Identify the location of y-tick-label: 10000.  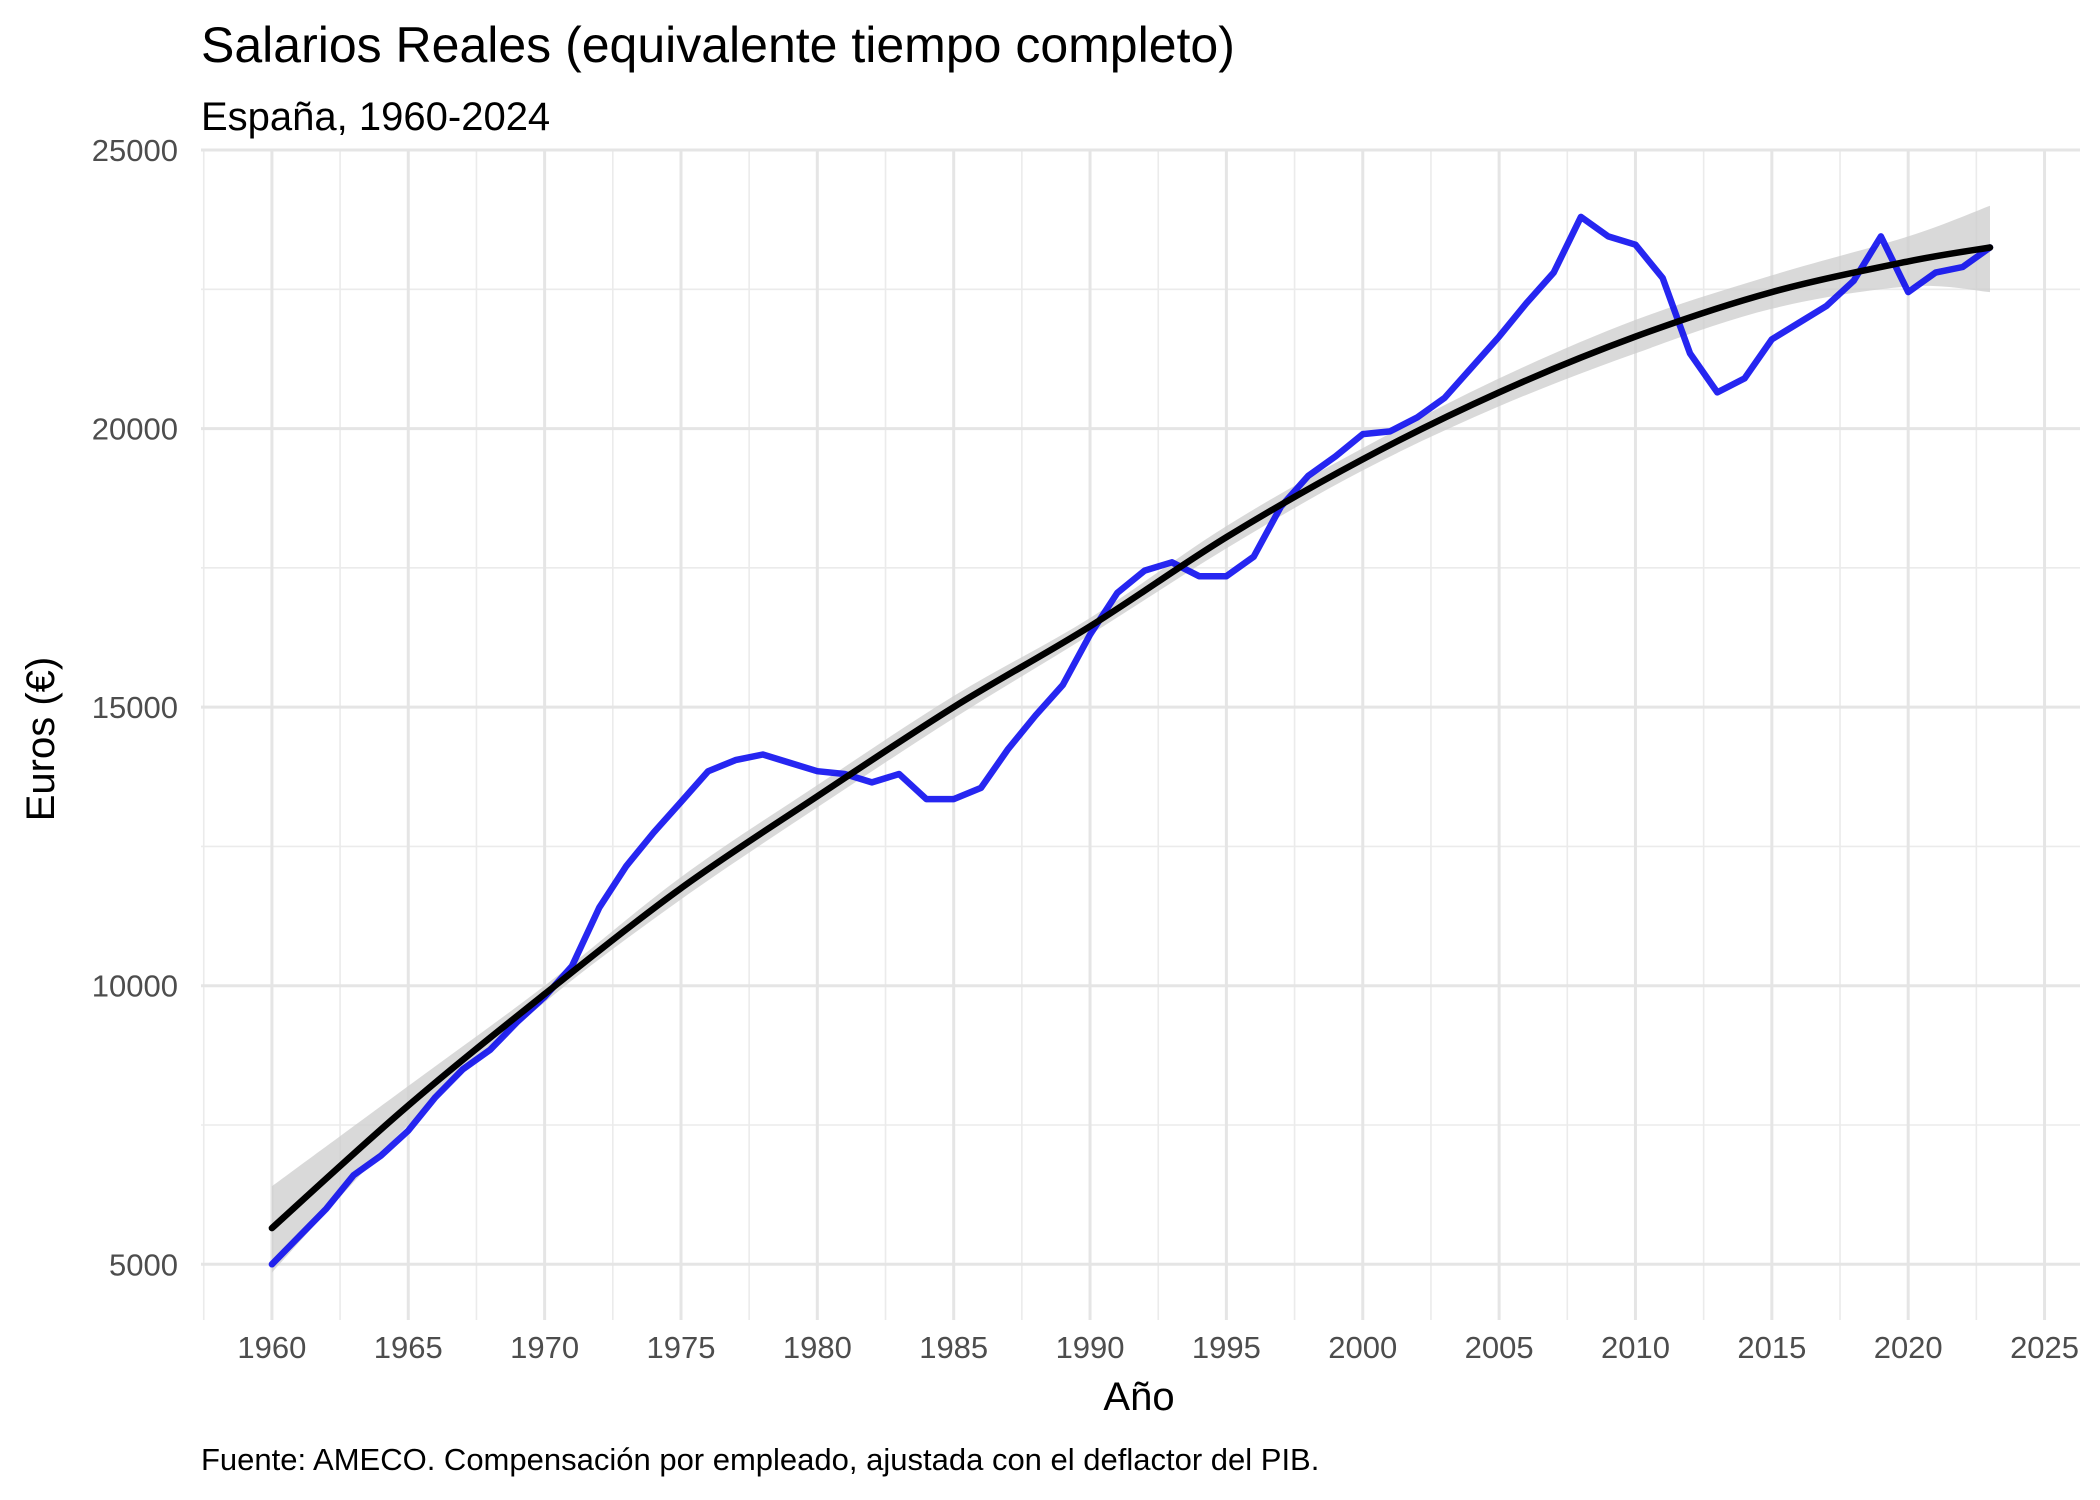
(135, 986).